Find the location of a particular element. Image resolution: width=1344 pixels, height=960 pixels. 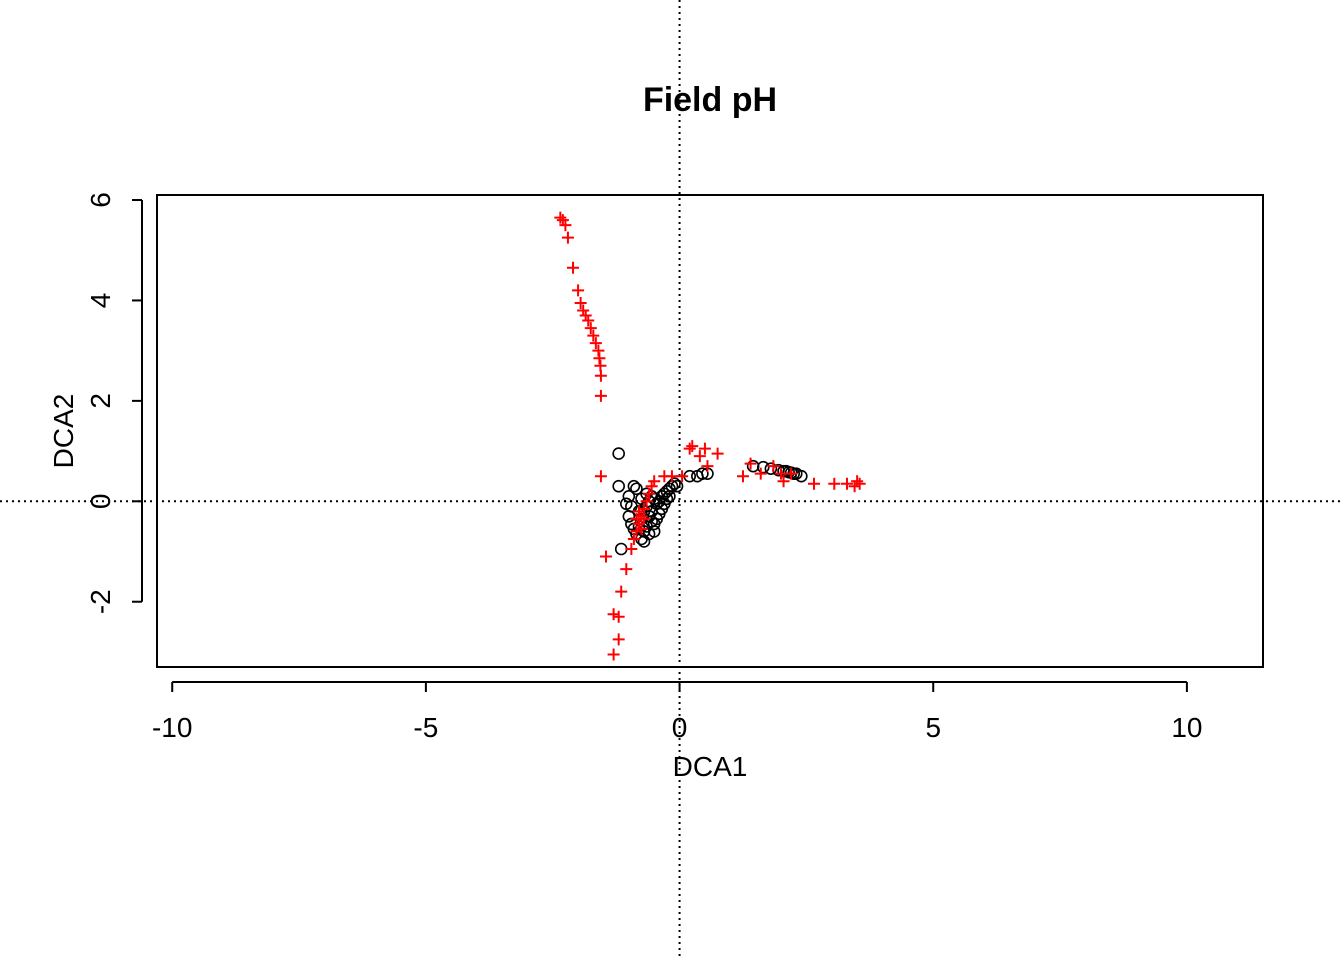

x-tick-label: -10 is located at coordinates (172, 727).